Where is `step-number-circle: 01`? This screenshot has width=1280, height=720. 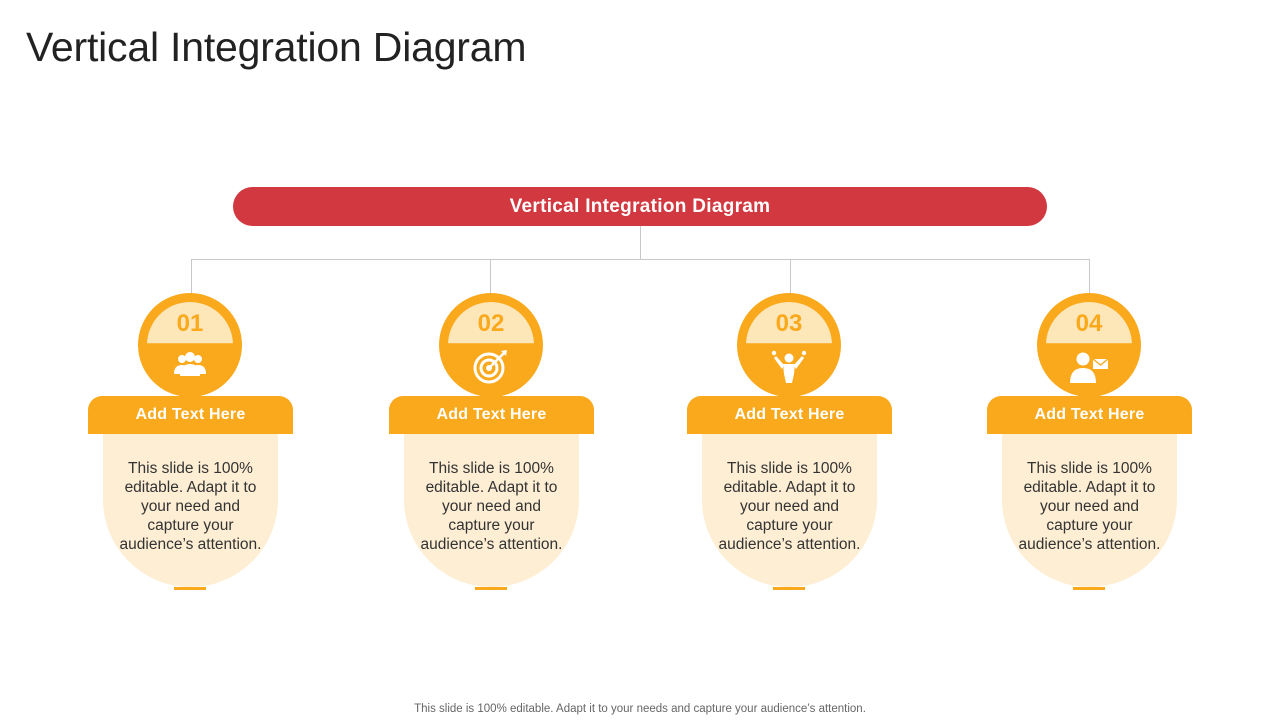
step-number-circle: 01 is located at coordinates (190, 345).